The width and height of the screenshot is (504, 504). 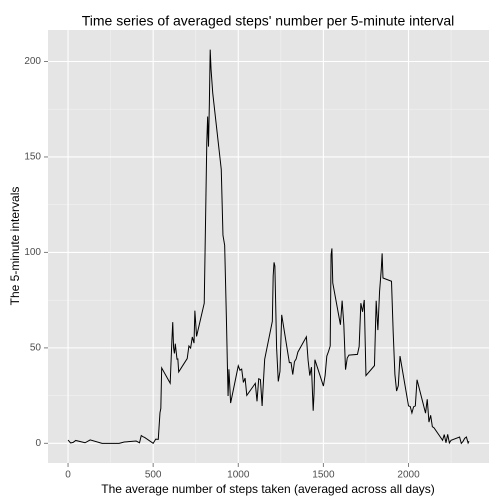 I want to click on x-tick-label: 500, so click(x=153, y=475).